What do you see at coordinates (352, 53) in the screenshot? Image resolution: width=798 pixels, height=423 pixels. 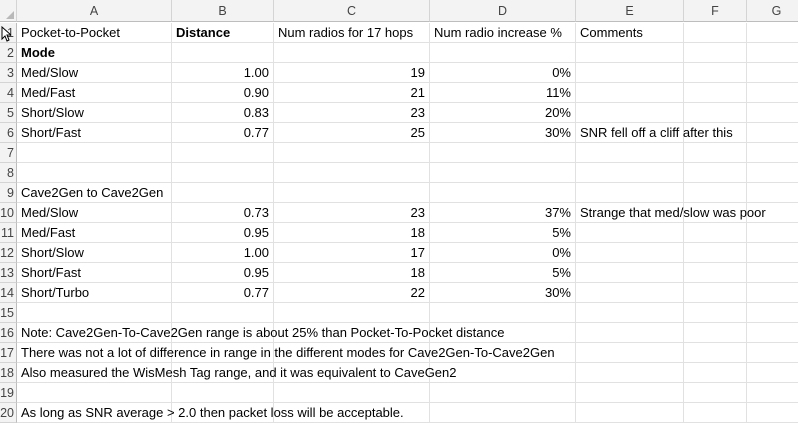 I see `cell-c2` at bounding box center [352, 53].